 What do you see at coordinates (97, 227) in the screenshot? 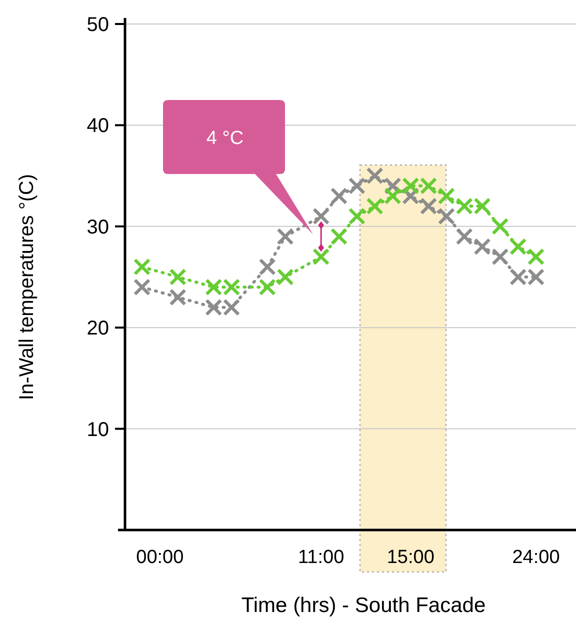
I see `y-tick-label: 30` at bounding box center [97, 227].